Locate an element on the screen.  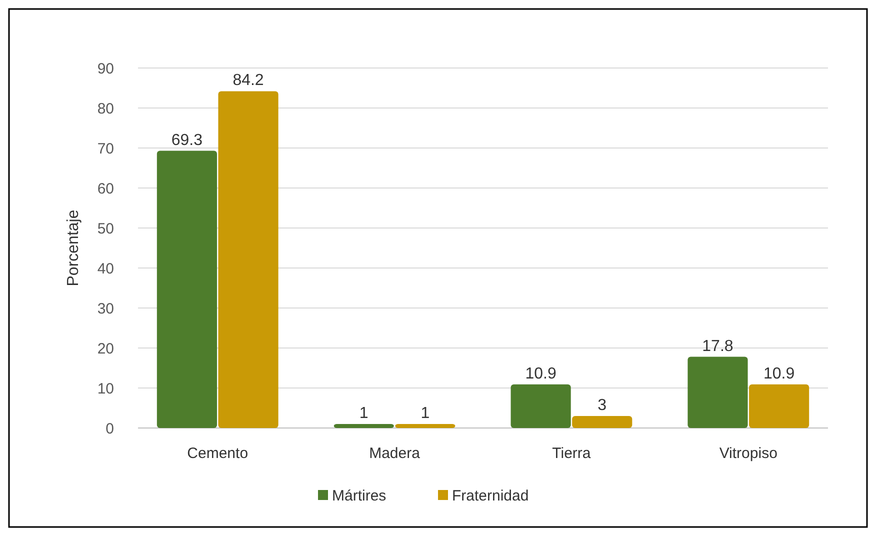
data-label: 3 is located at coordinates (602, 405).